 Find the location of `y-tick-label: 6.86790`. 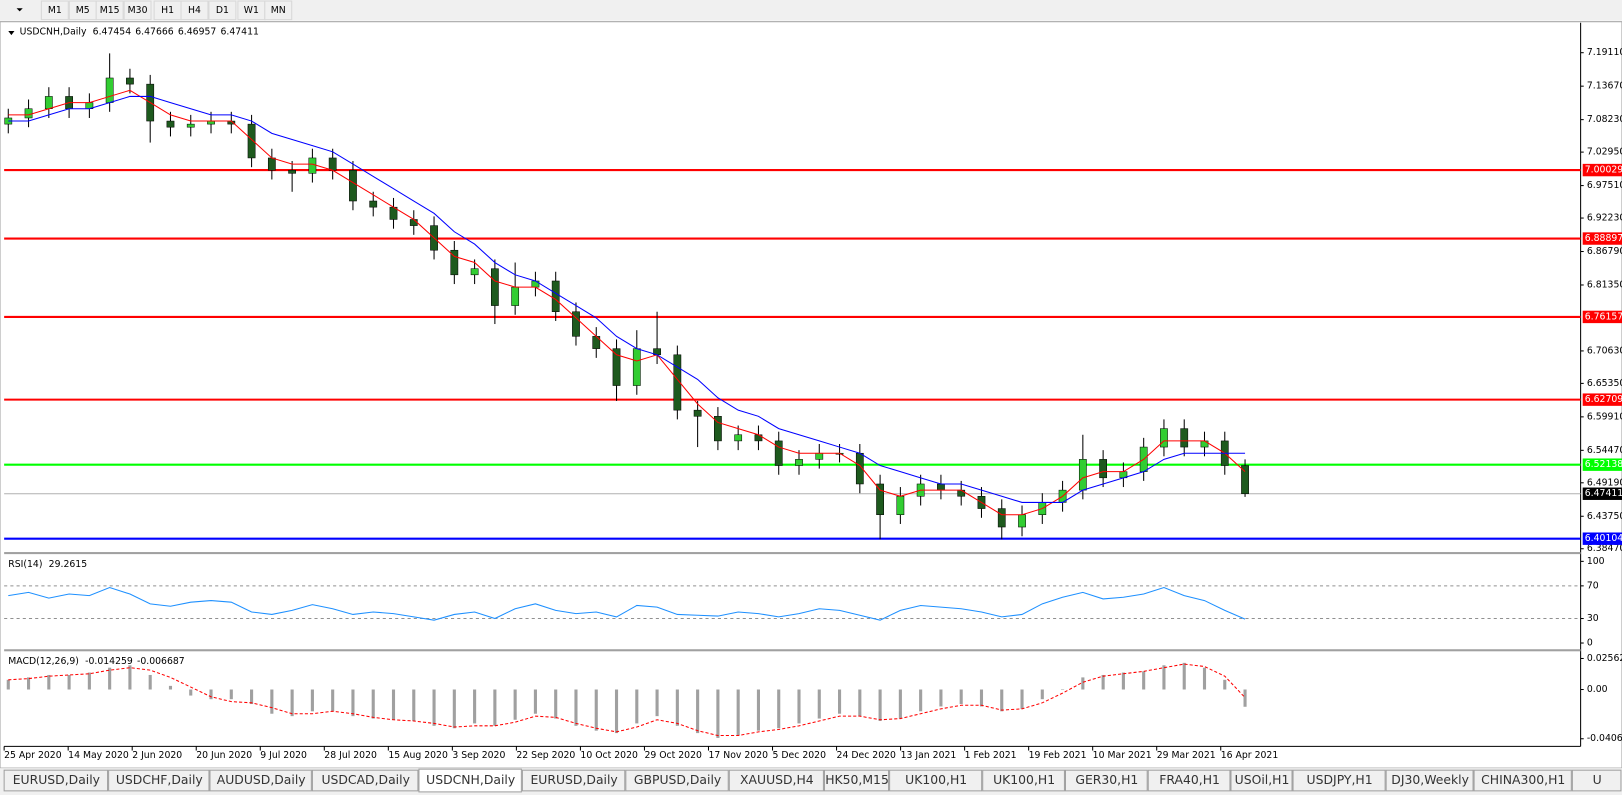

y-tick-label: 6.86790 is located at coordinates (1604, 251).